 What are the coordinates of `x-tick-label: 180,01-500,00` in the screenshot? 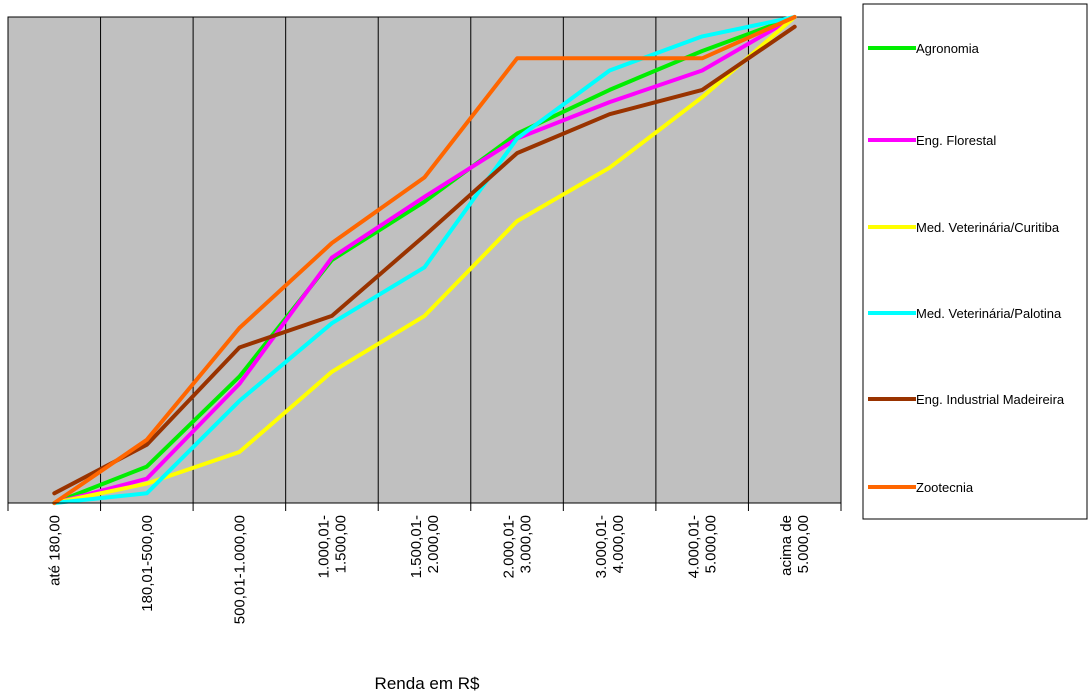 It's located at (147, 563).